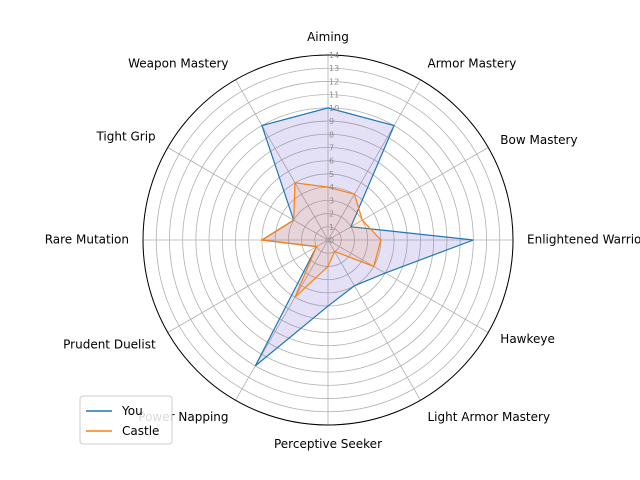  Describe the element at coordinates (334, 81) in the screenshot. I see `radial-tick-label: 12` at that location.